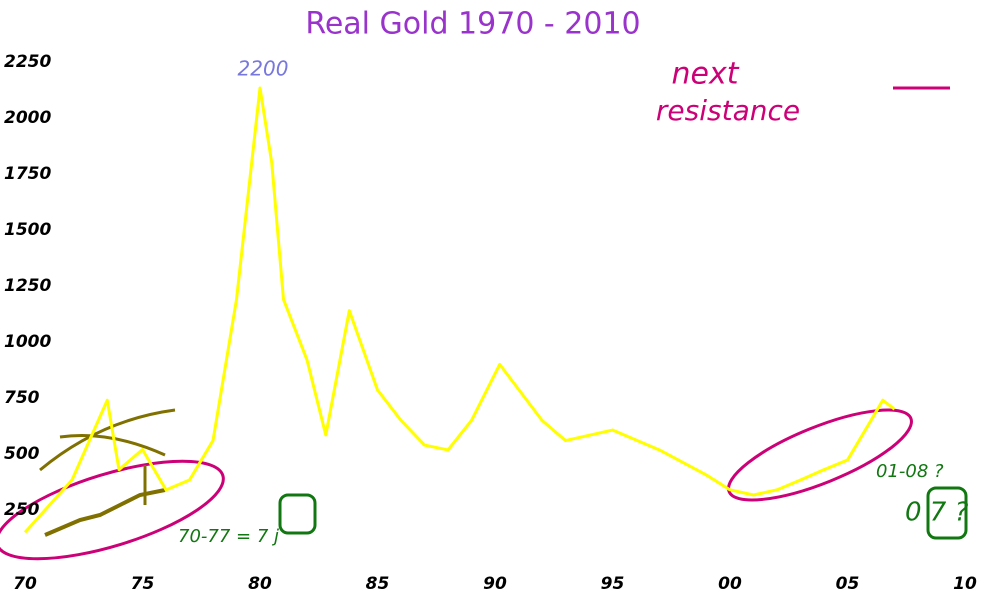 This screenshot has height=600, width=1000. What do you see at coordinates (22, 510) in the screenshot?
I see `y-tick-label: 250` at bounding box center [22, 510].